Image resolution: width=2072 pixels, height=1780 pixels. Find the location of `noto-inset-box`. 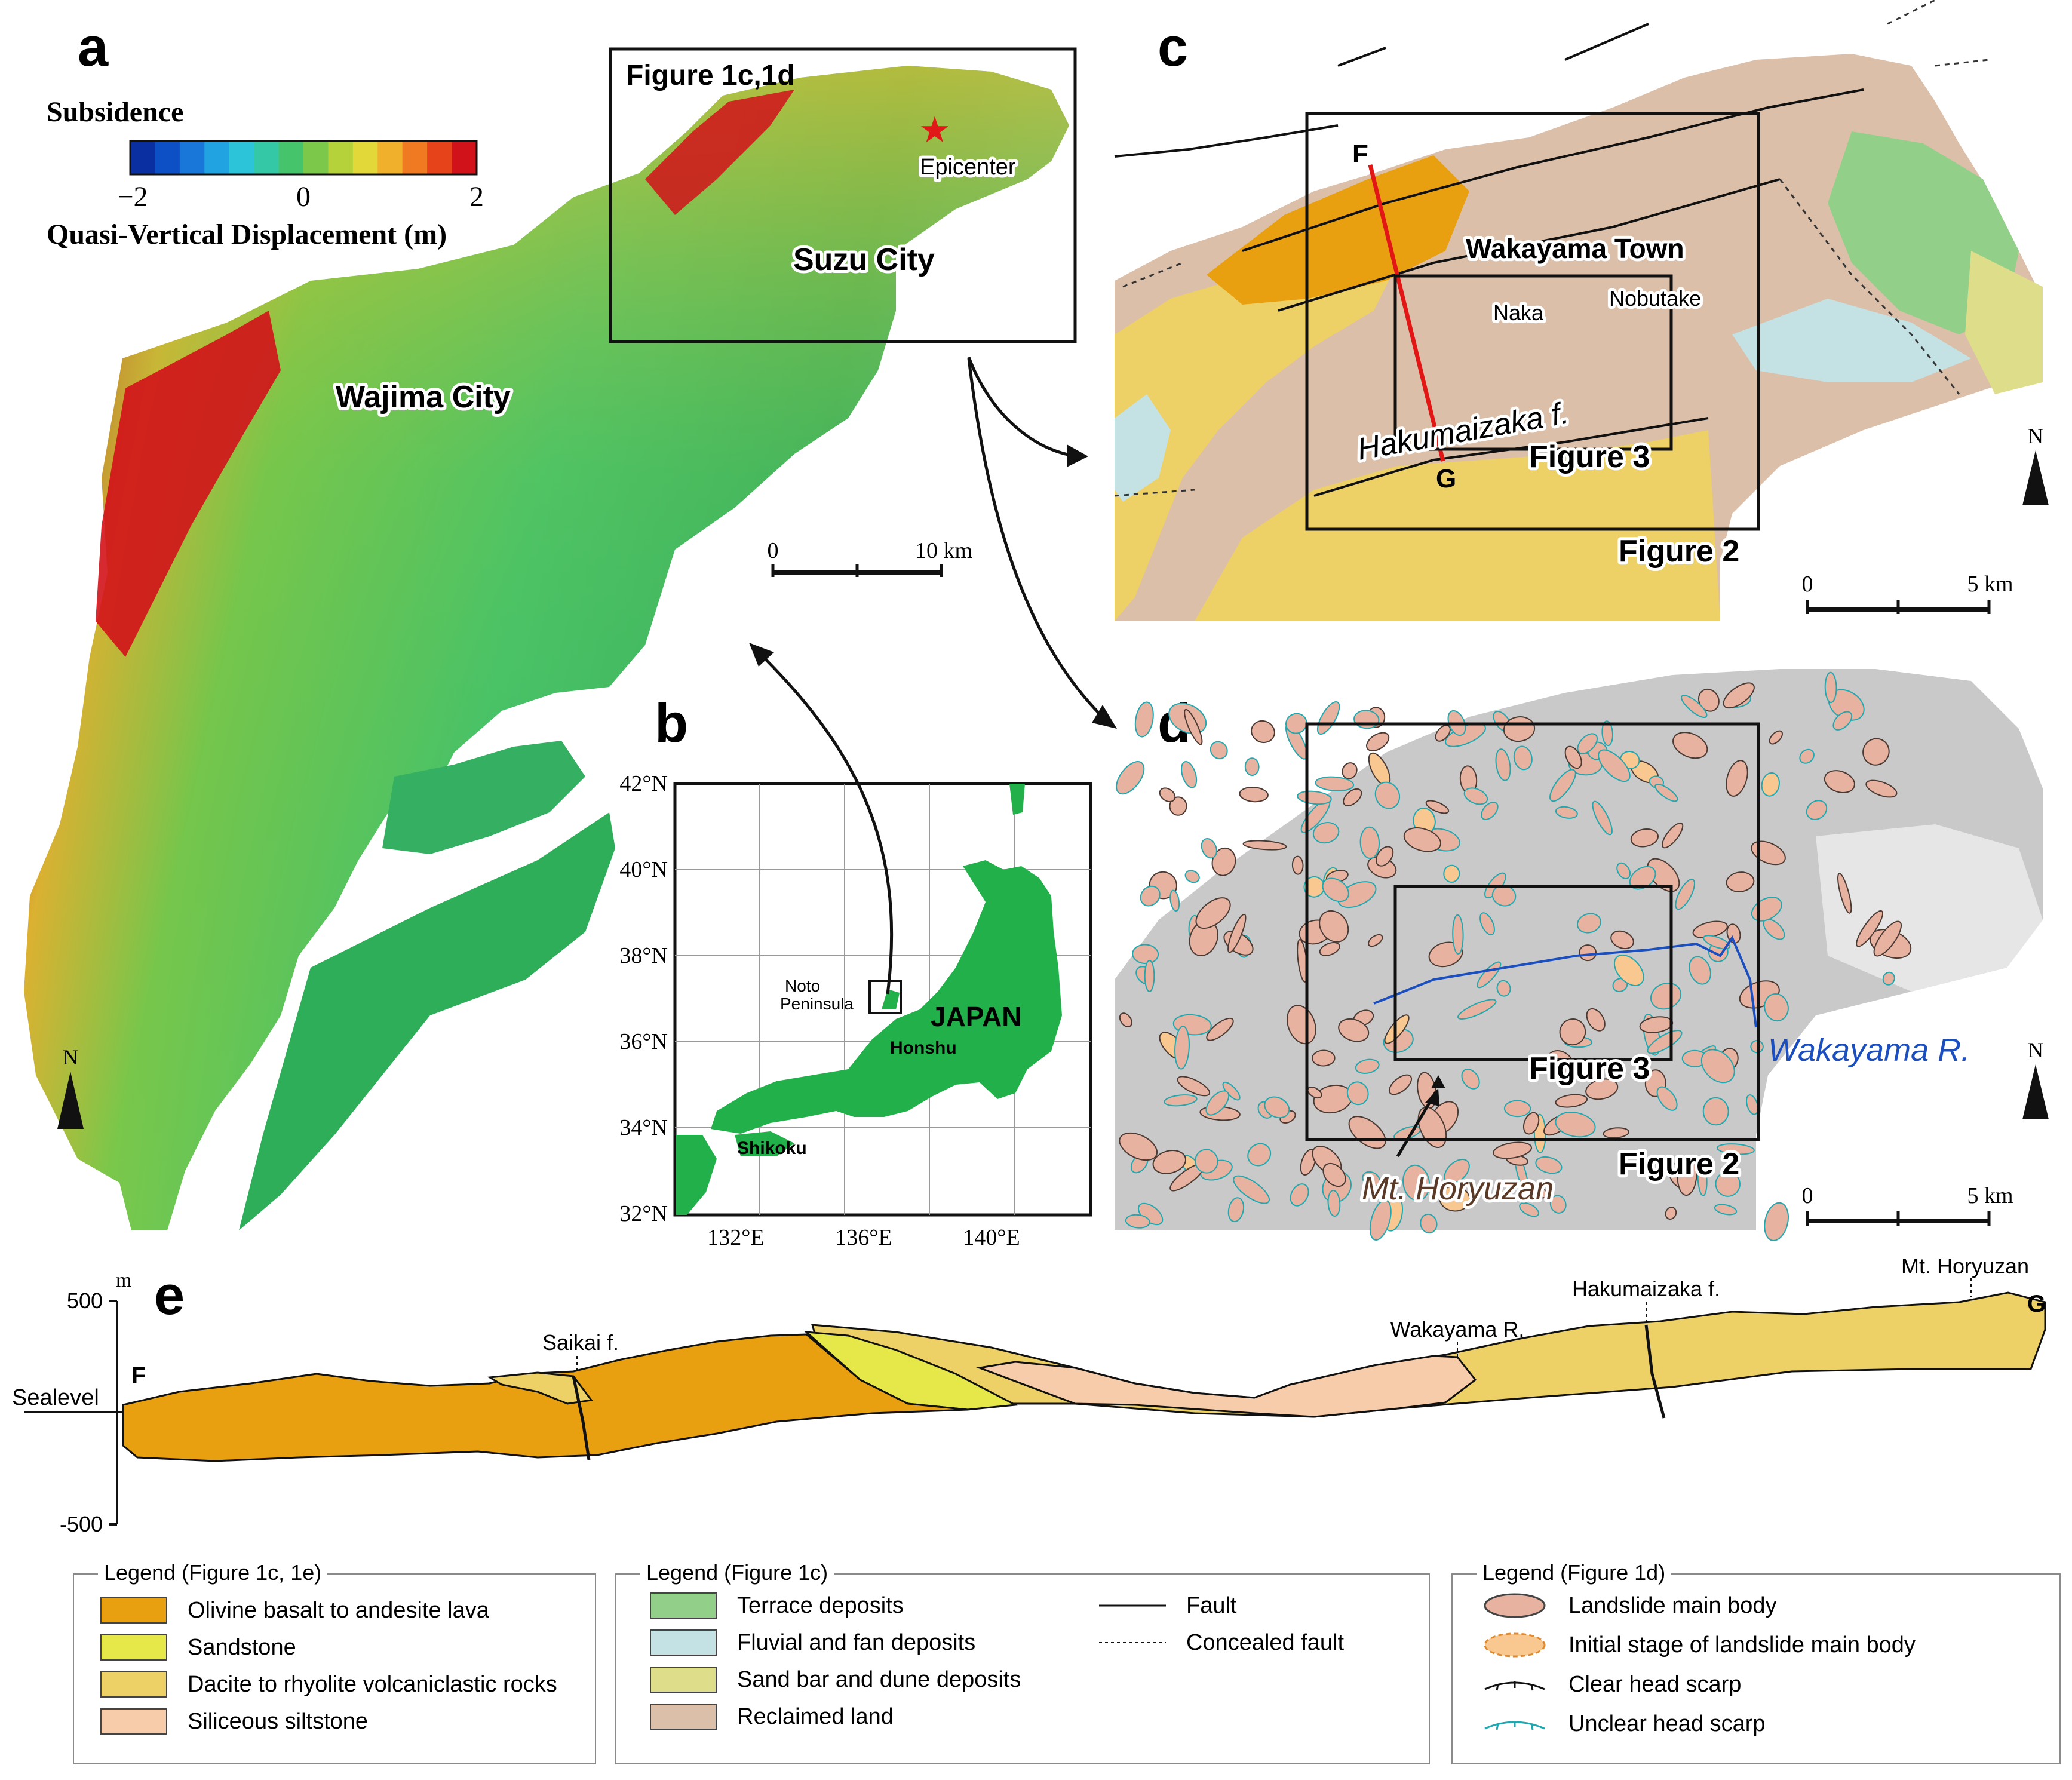

noto-inset-box is located at coordinates (885, 997).